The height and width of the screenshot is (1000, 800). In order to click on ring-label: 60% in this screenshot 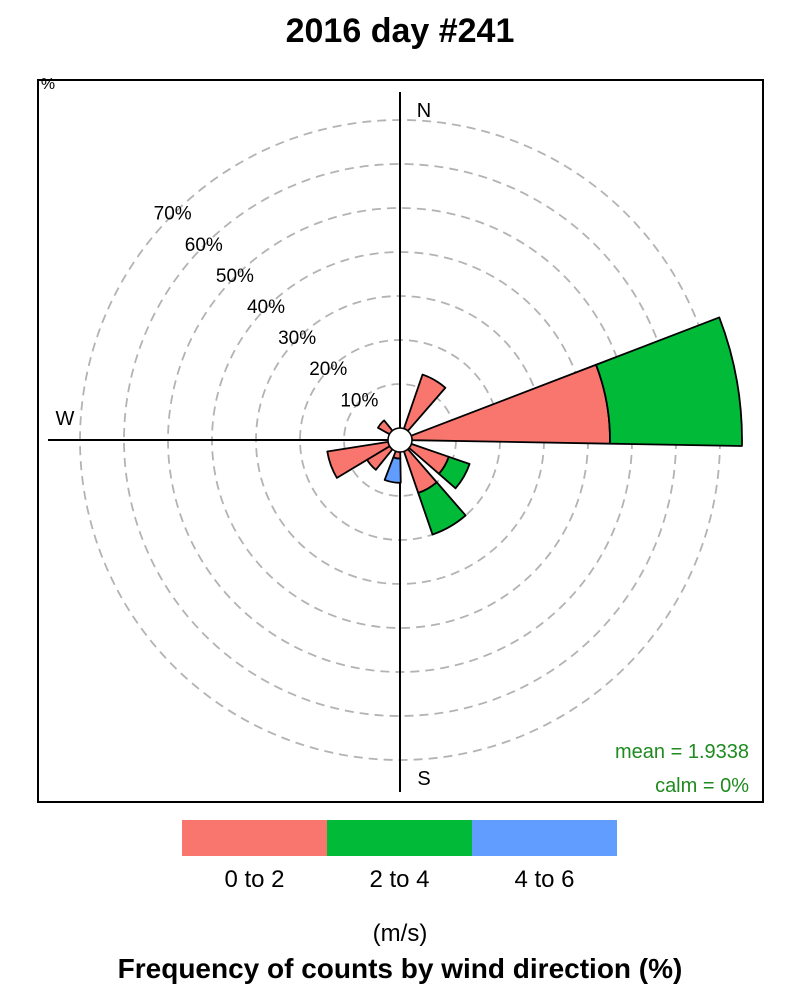, I will do `click(204, 245)`.